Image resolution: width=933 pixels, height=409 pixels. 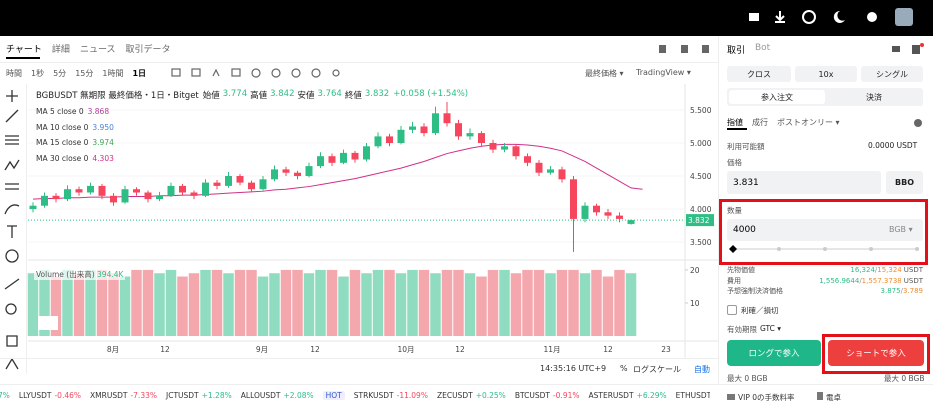 I want to click on ticker-change: -0.46%, so click(x=68, y=395).